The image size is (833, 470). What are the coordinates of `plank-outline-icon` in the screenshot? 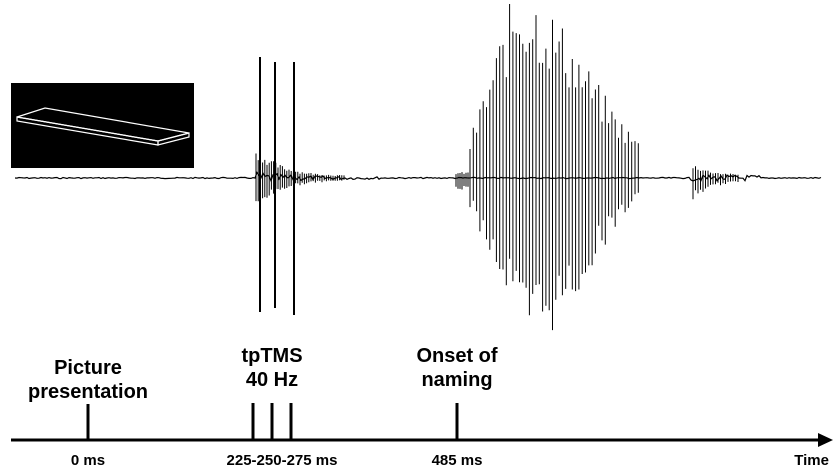 It's located at (103, 126).